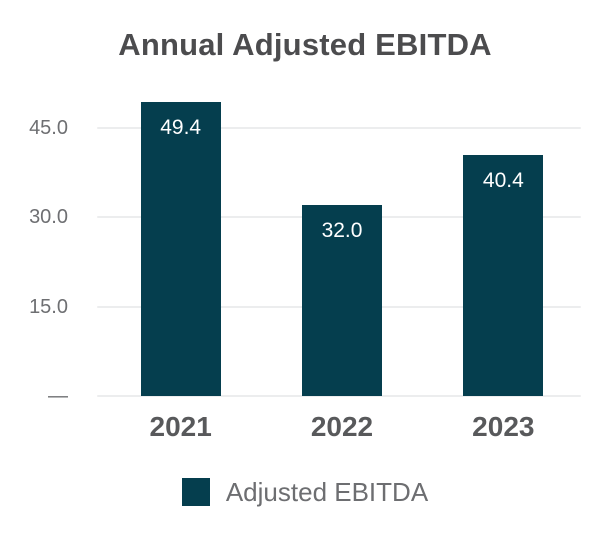 This screenshot has width=610, height=550. What do you see at coordinates (327, 492) in the screenshot?
I see `legend-label: Adjusted EBITDA` at bounding box center [327, 492].